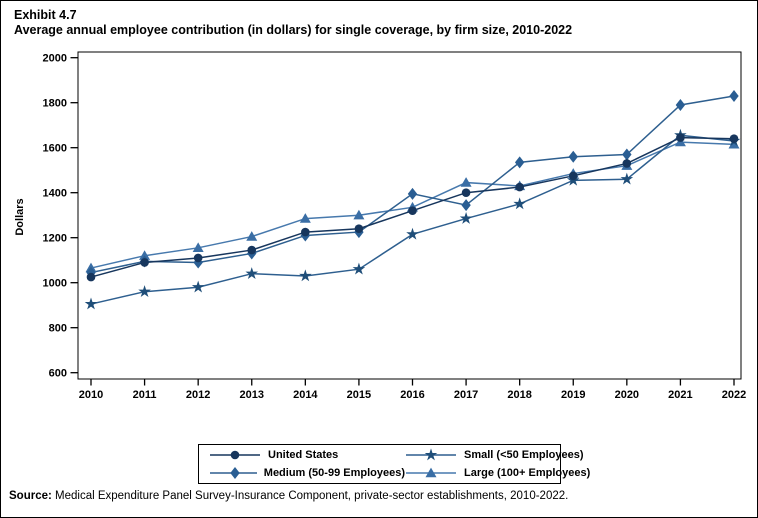 The width and height of the screenshot is (758, 518). What do you see at coordinates (55, 59) in the screenshot?
I see `y-tick-label: 2000` at bounding box center [55, 59].